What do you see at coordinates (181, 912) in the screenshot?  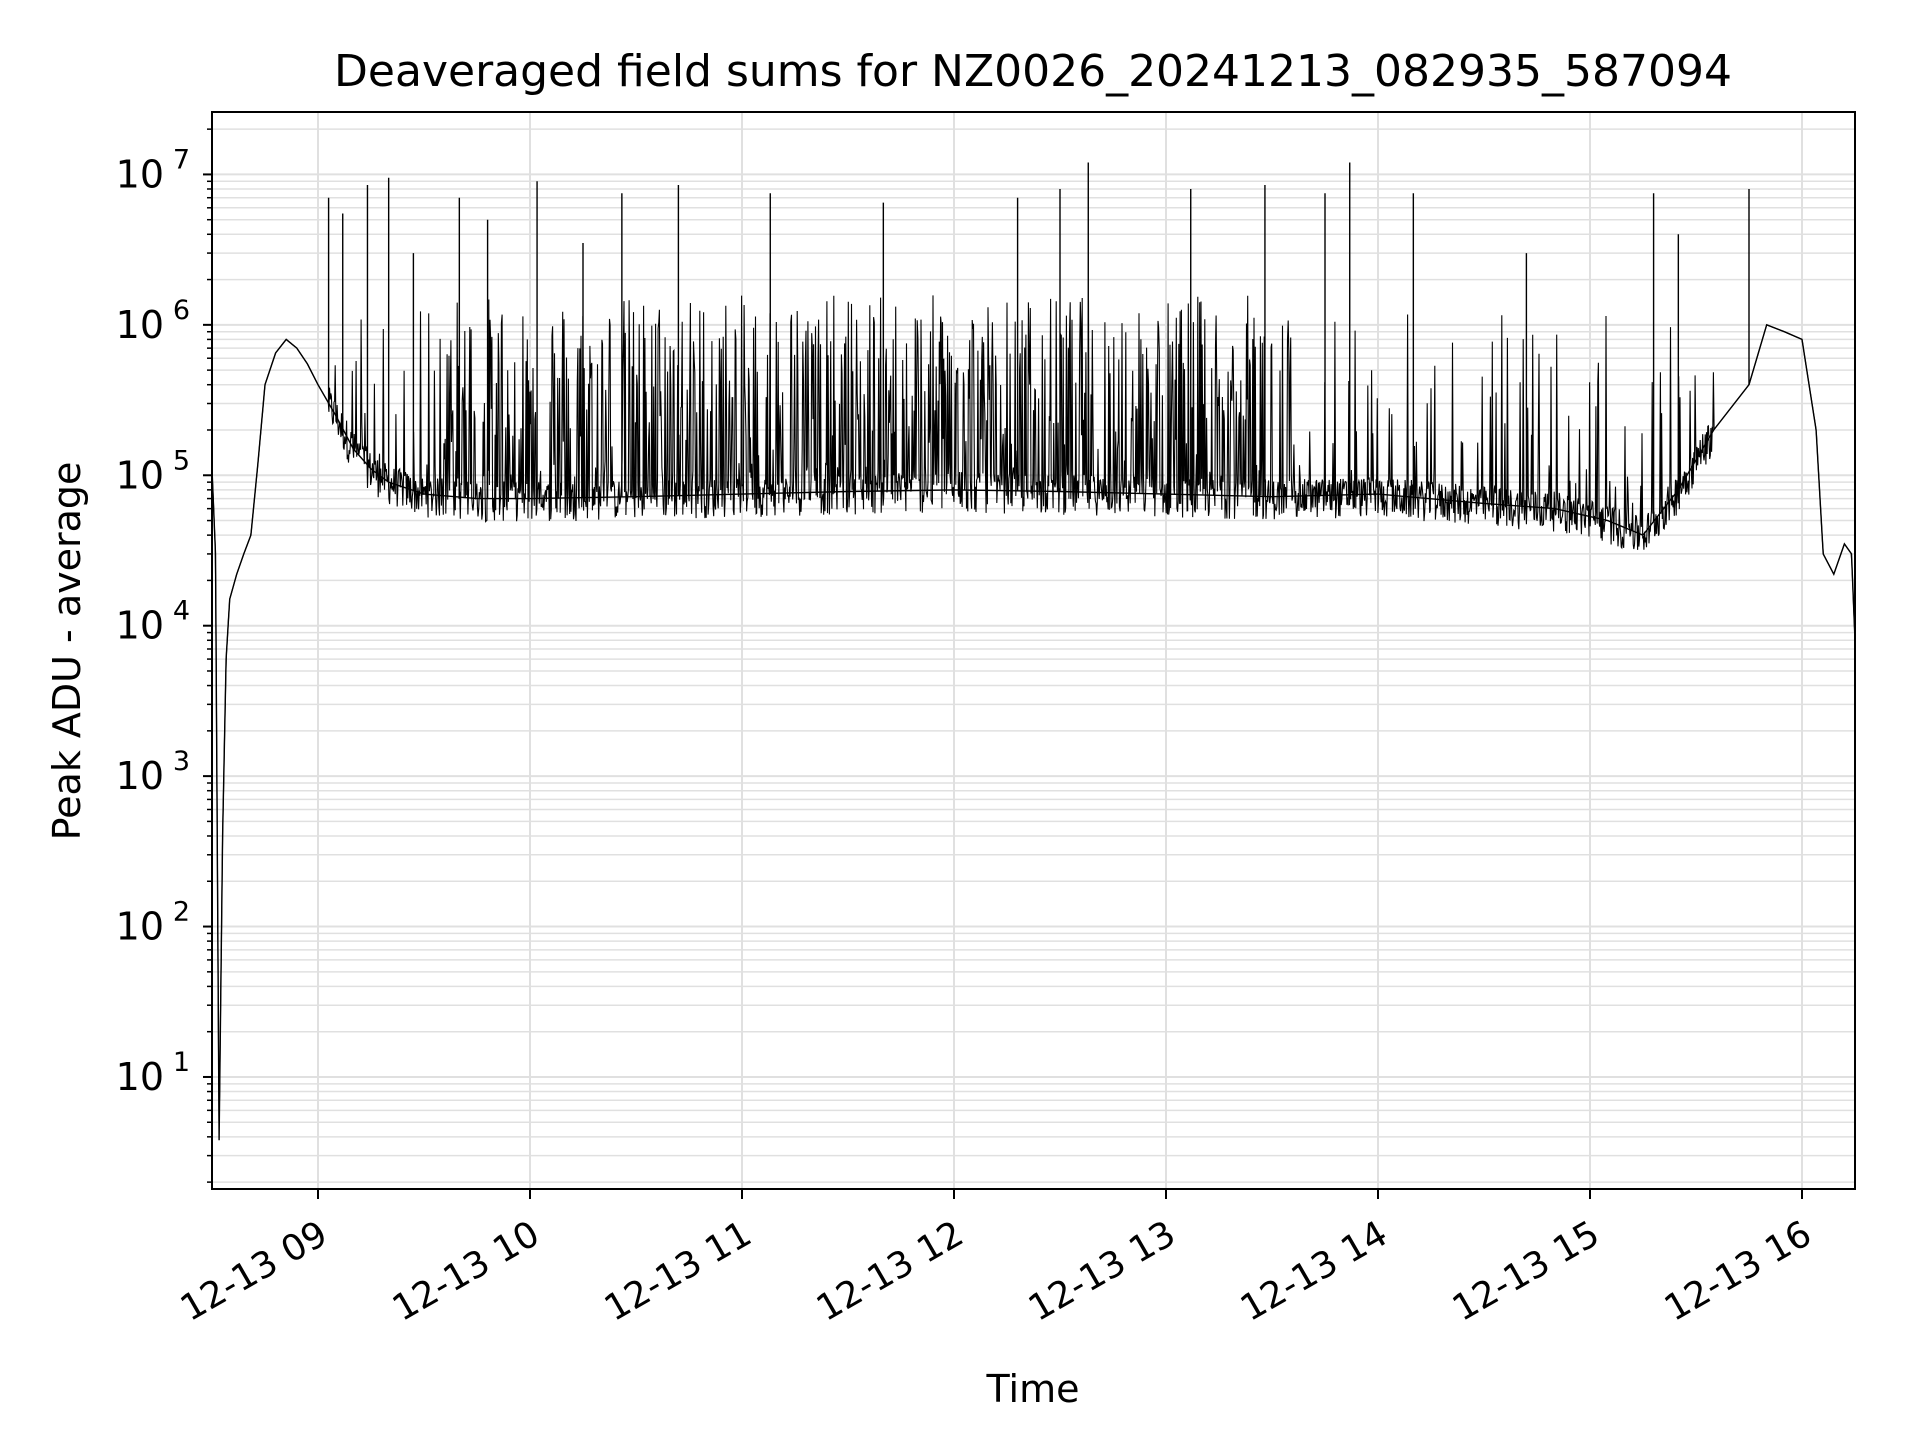 I see `y-tick-exponent: 2` at bounding box center [181, 912].